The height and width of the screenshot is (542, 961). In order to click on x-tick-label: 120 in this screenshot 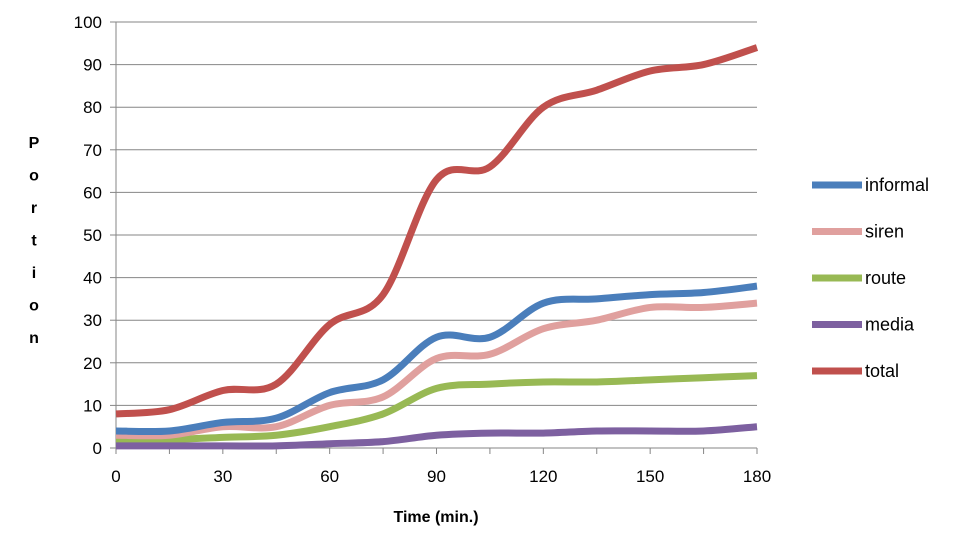, I will do `click(543, 476)`.